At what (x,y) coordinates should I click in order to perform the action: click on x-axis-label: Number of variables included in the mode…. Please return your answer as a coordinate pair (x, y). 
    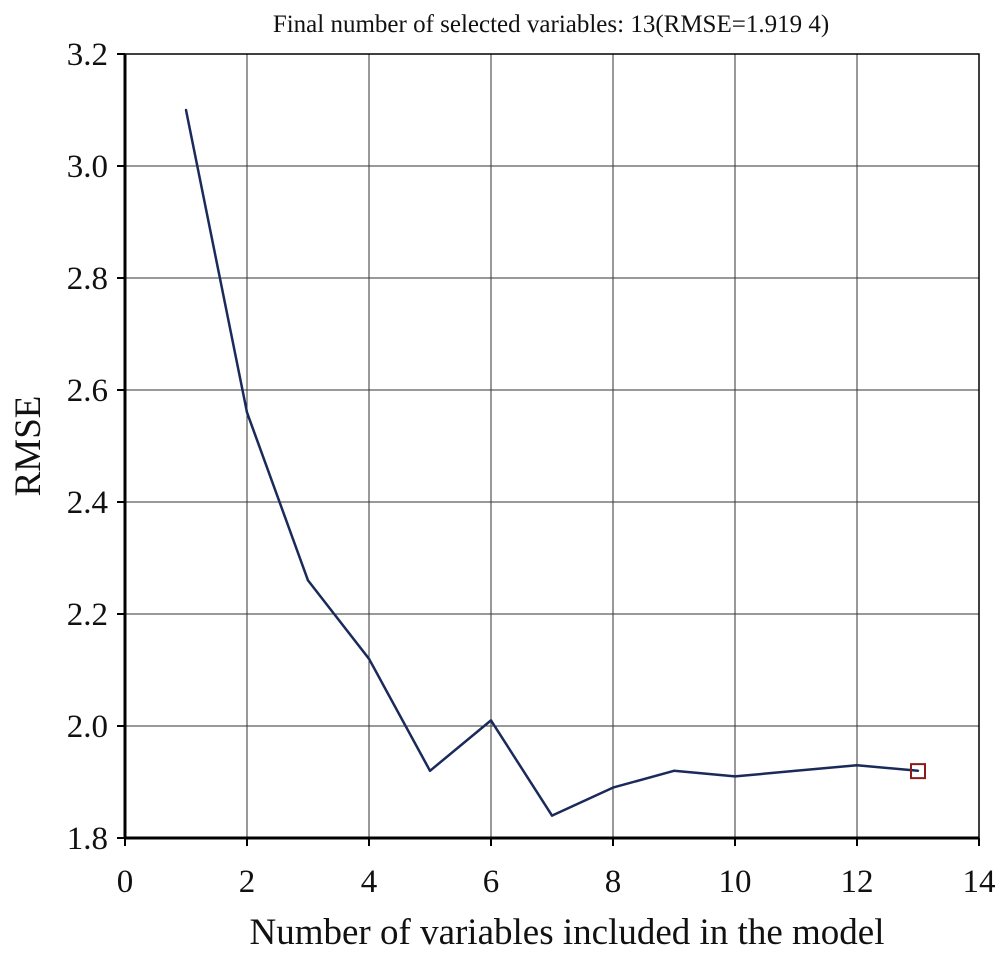
    Looking at the image, I should click on (567, 932).